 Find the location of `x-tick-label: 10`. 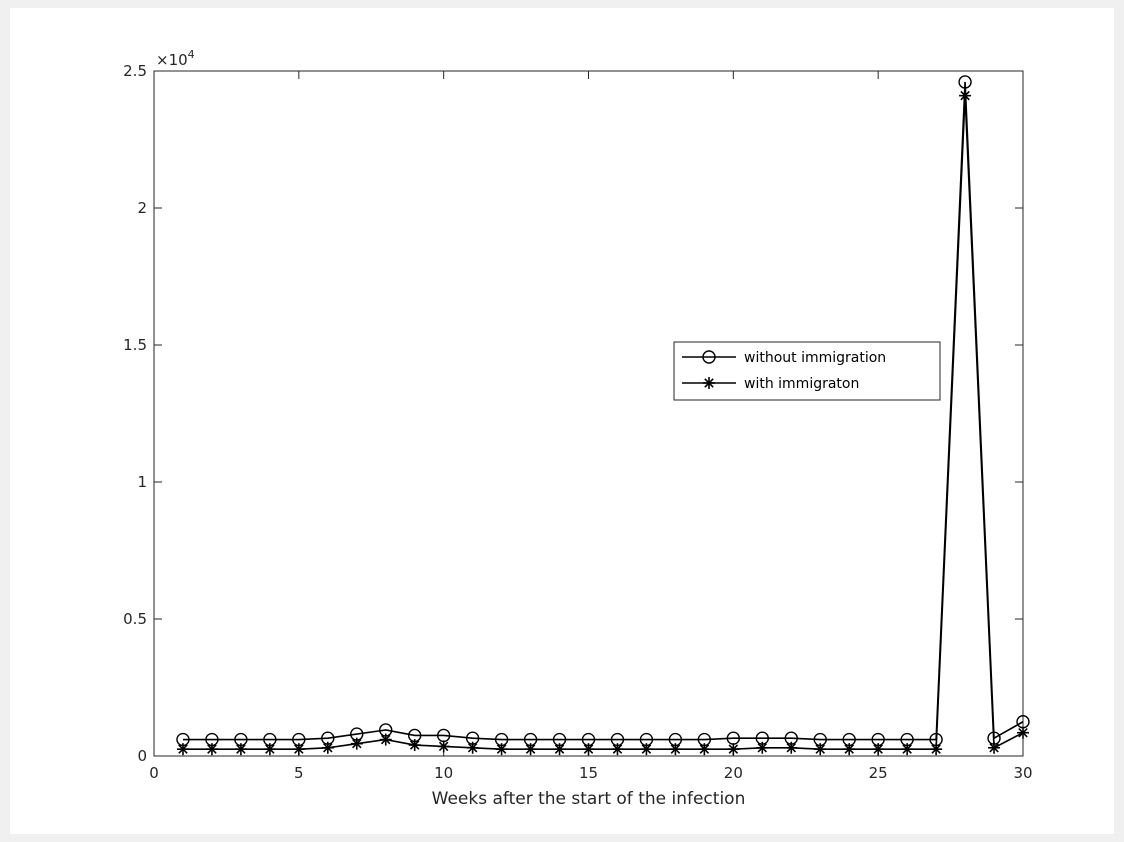

x-tick-label: 10 is located at coordinates (443, 773).